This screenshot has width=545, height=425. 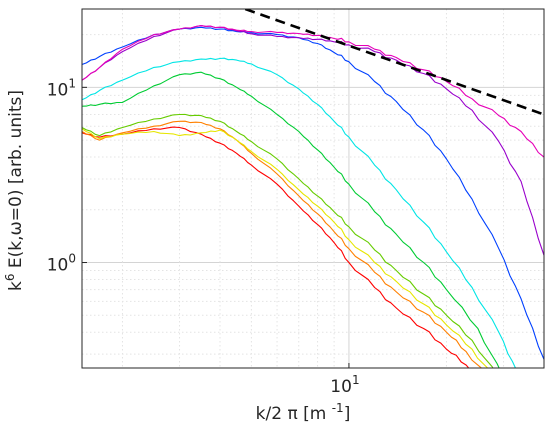 What do you see at coordinates (16, 254) in the screenshot?
I see `y-axis-label-mid: E(k,` at bounding box center [16, 254].